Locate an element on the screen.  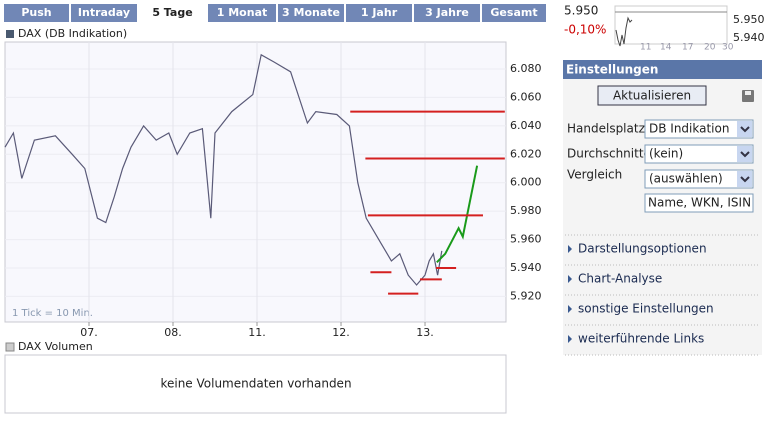
tab-label: 3 Monate is located at coordinates (311, 12).